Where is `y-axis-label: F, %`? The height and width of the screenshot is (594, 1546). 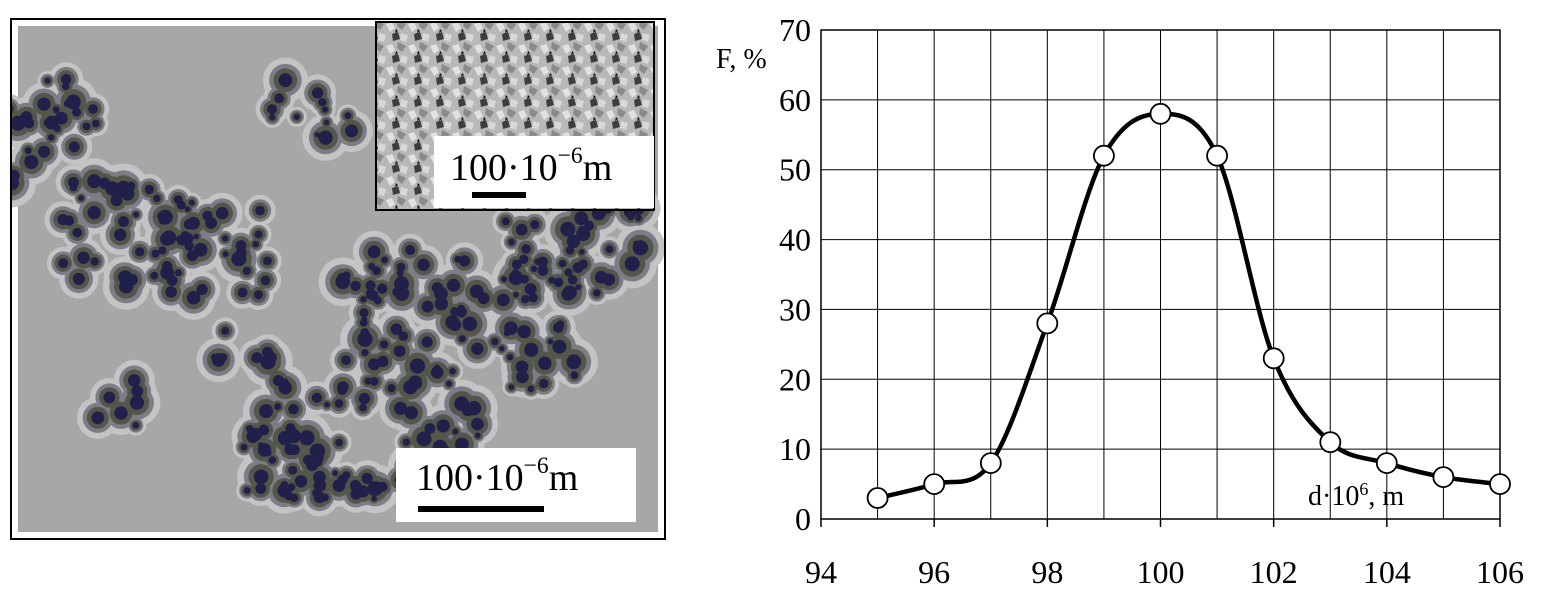 y-axis-label: F, % is located at coordinates (741, 59).